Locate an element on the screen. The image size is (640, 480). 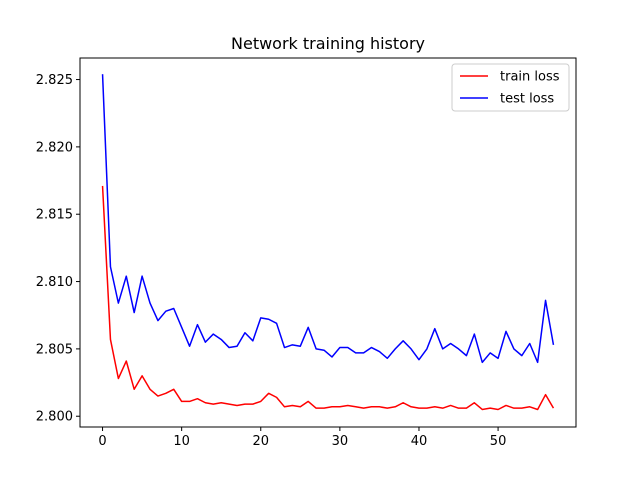
x-tick-label: 10 is located at coordinates (181, 441).